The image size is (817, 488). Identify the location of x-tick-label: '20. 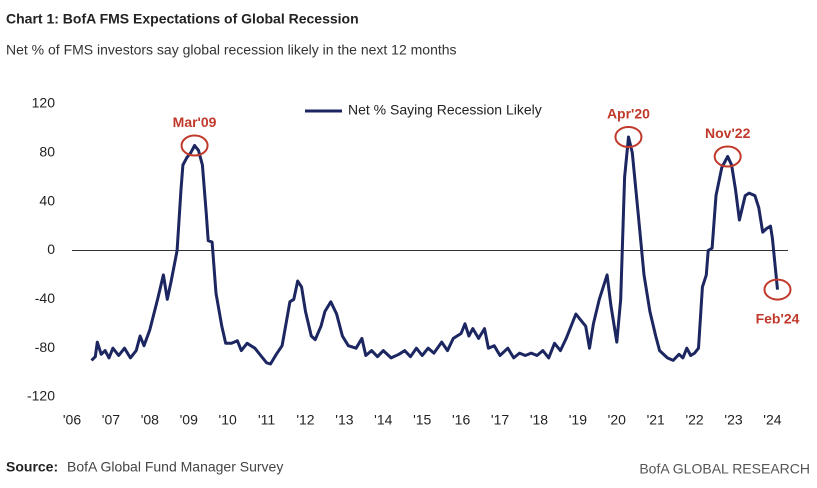
(617, 420).